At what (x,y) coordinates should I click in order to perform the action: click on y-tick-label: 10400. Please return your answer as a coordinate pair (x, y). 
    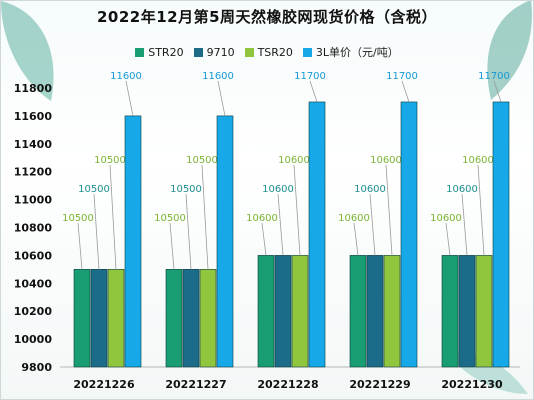
    Looking at the image, I should click on (33, 283).